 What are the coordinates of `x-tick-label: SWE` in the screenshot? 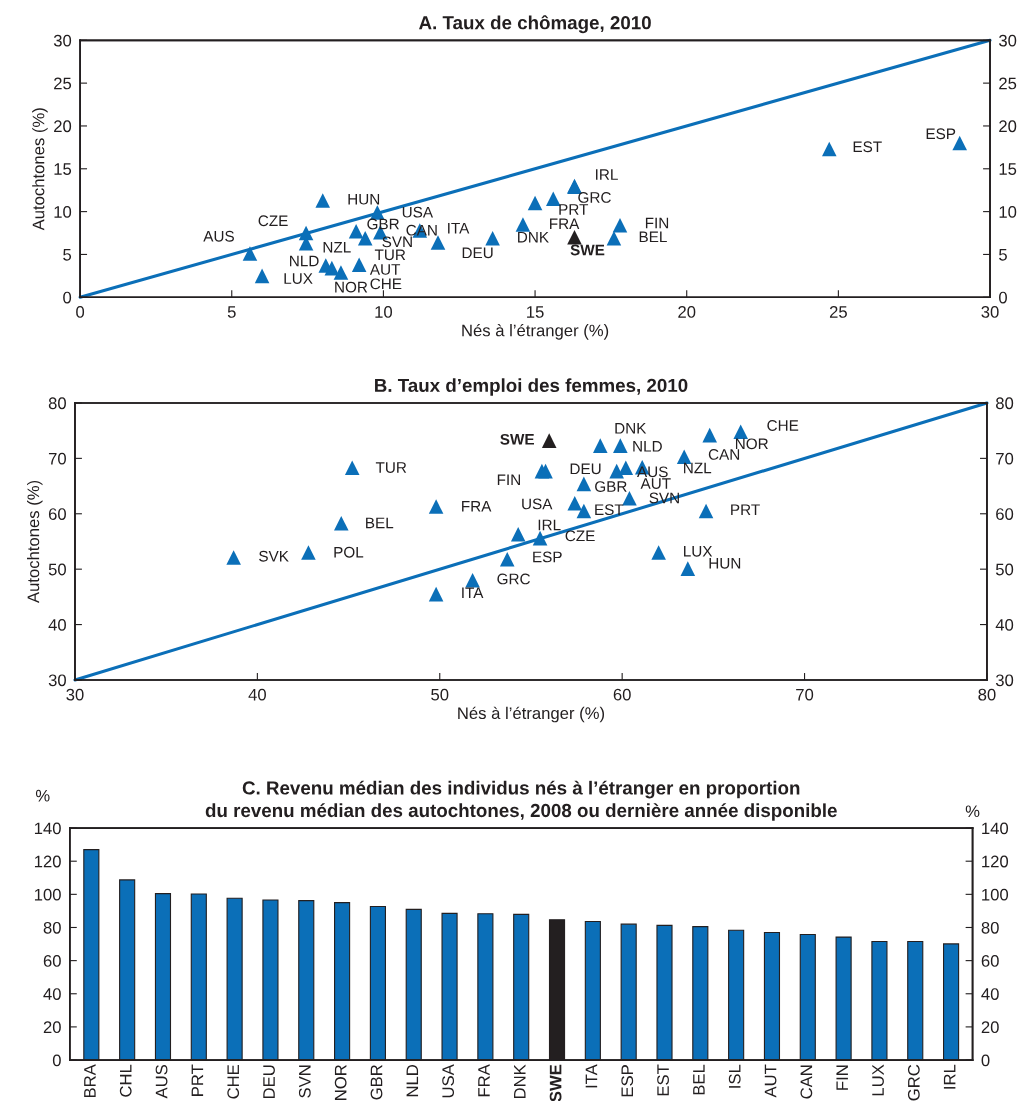 It's located at (555, 1082).